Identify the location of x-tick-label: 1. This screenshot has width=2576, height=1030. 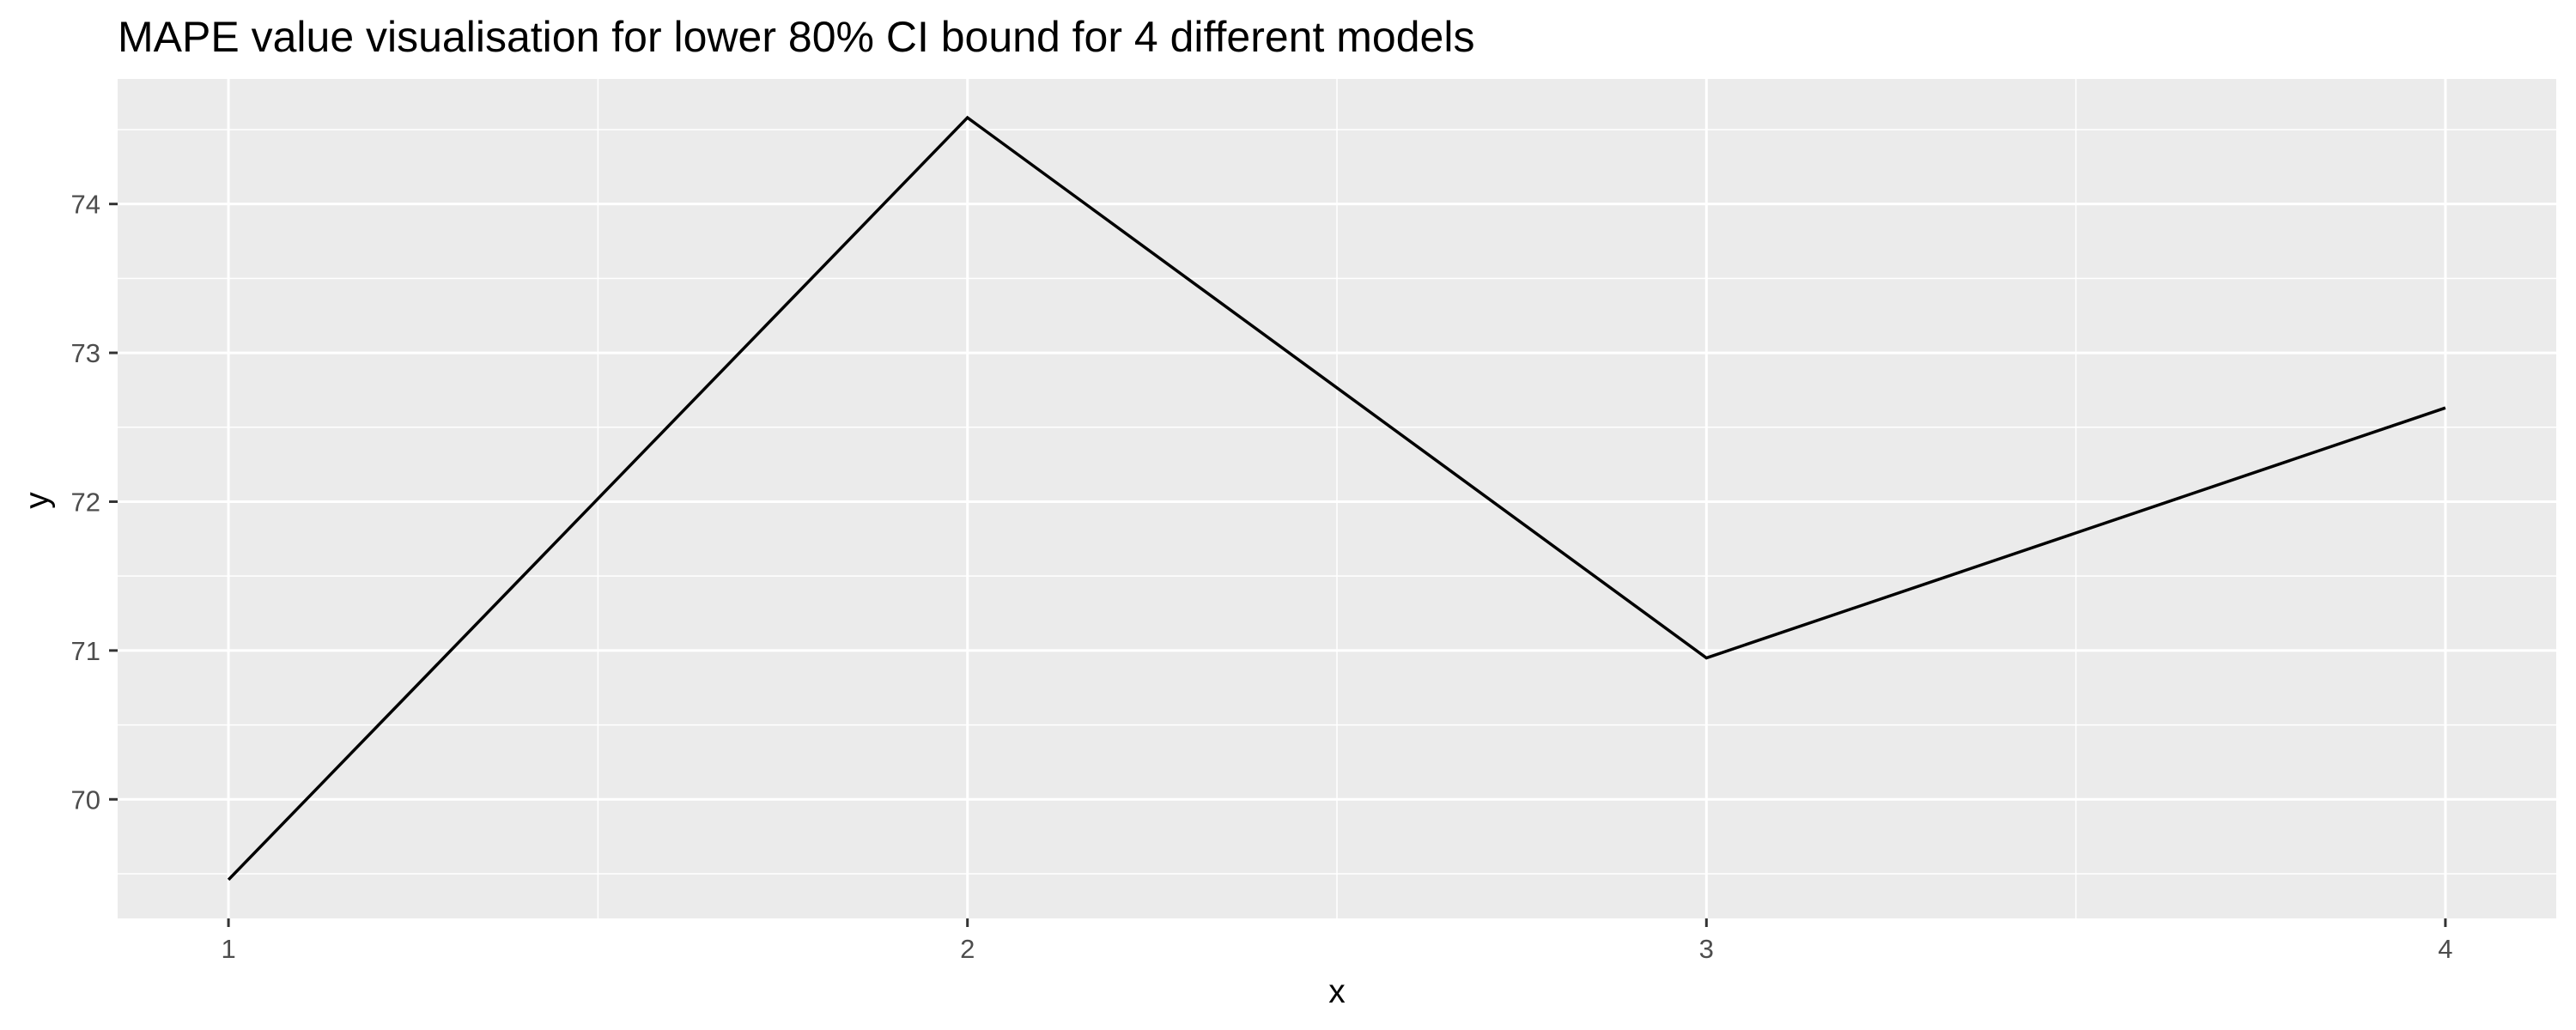
(228, 949).